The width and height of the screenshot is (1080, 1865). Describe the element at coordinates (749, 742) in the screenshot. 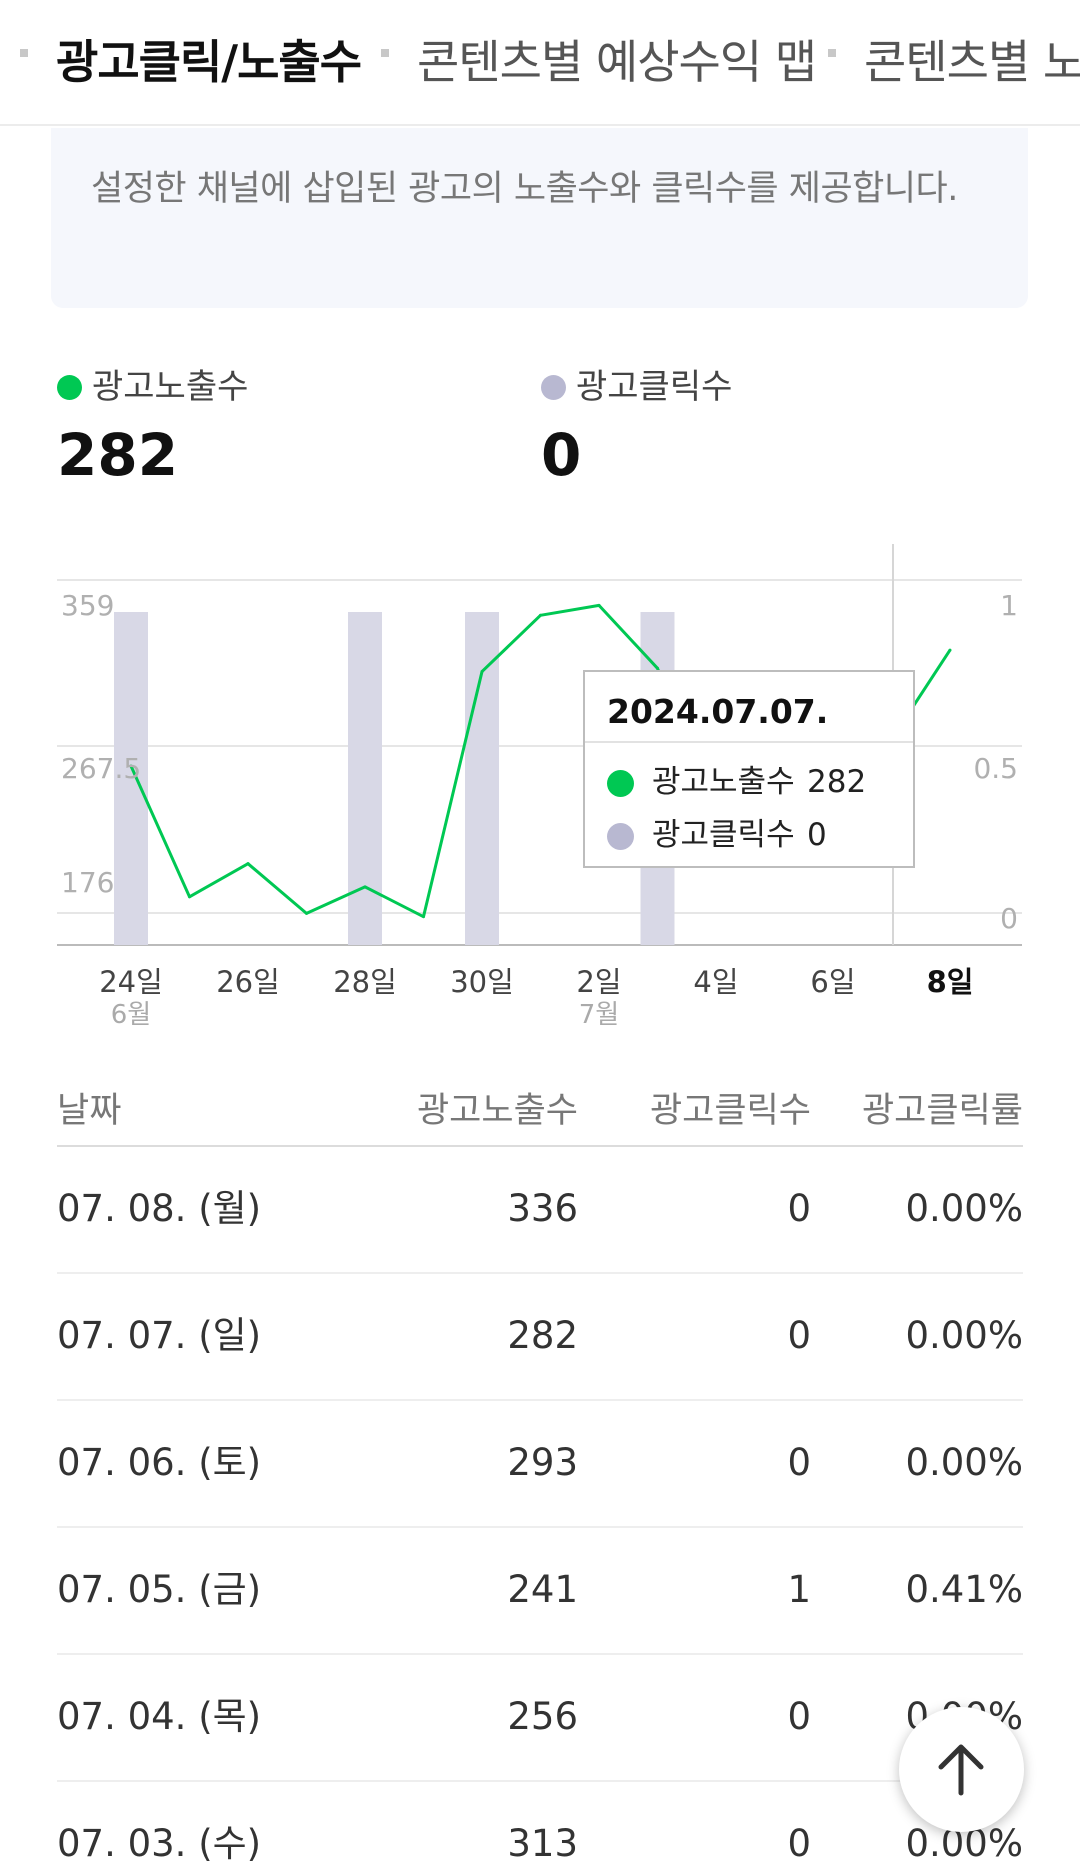

I see `tooltip-divider` at that location.